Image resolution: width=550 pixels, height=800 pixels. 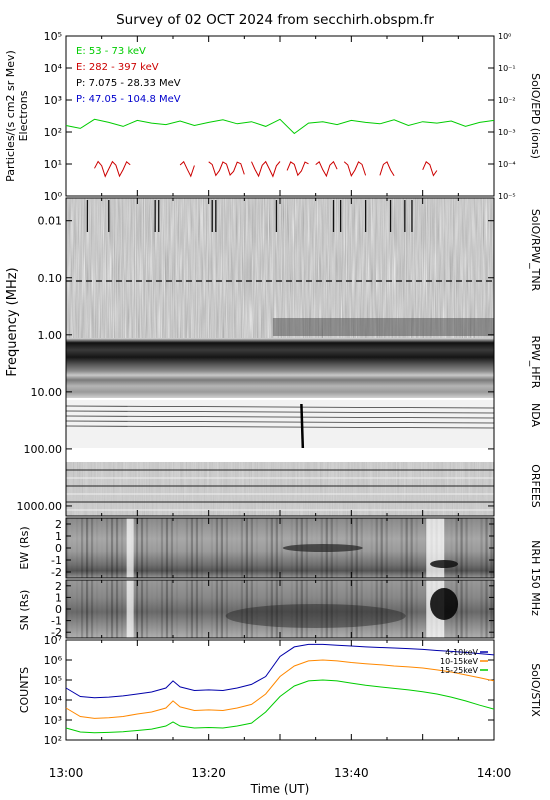 I want to click on radio-y-tick-label: 10.00, so click(x=47, y=392).